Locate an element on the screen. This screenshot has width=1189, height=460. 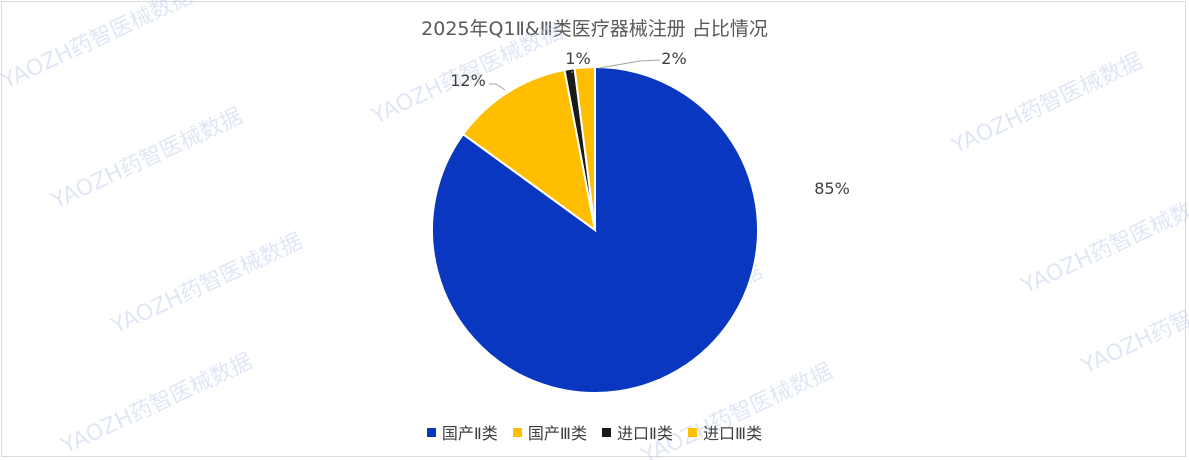
legend: 国产Ⅱ类 国产Ⅲ类 进口Ⅱ类 进口Ⅲ类 is located at coordinates (594, 432).